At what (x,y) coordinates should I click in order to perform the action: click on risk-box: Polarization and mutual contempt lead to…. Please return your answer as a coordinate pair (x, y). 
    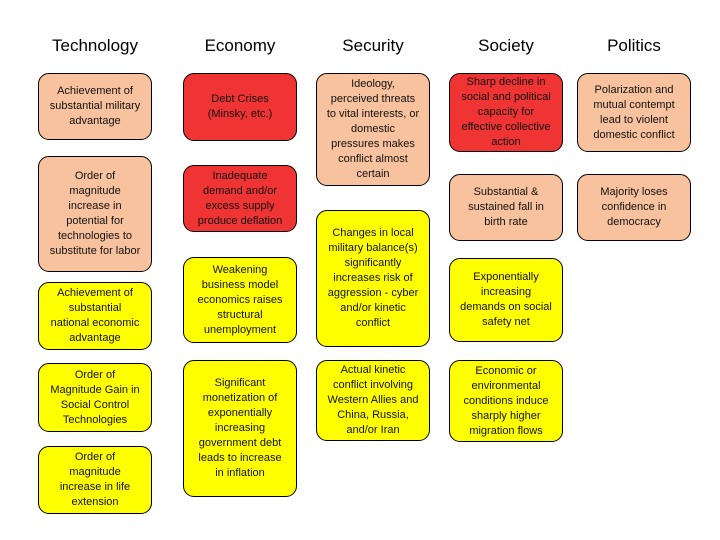
    Looking at the image, I should click on (634, 112).